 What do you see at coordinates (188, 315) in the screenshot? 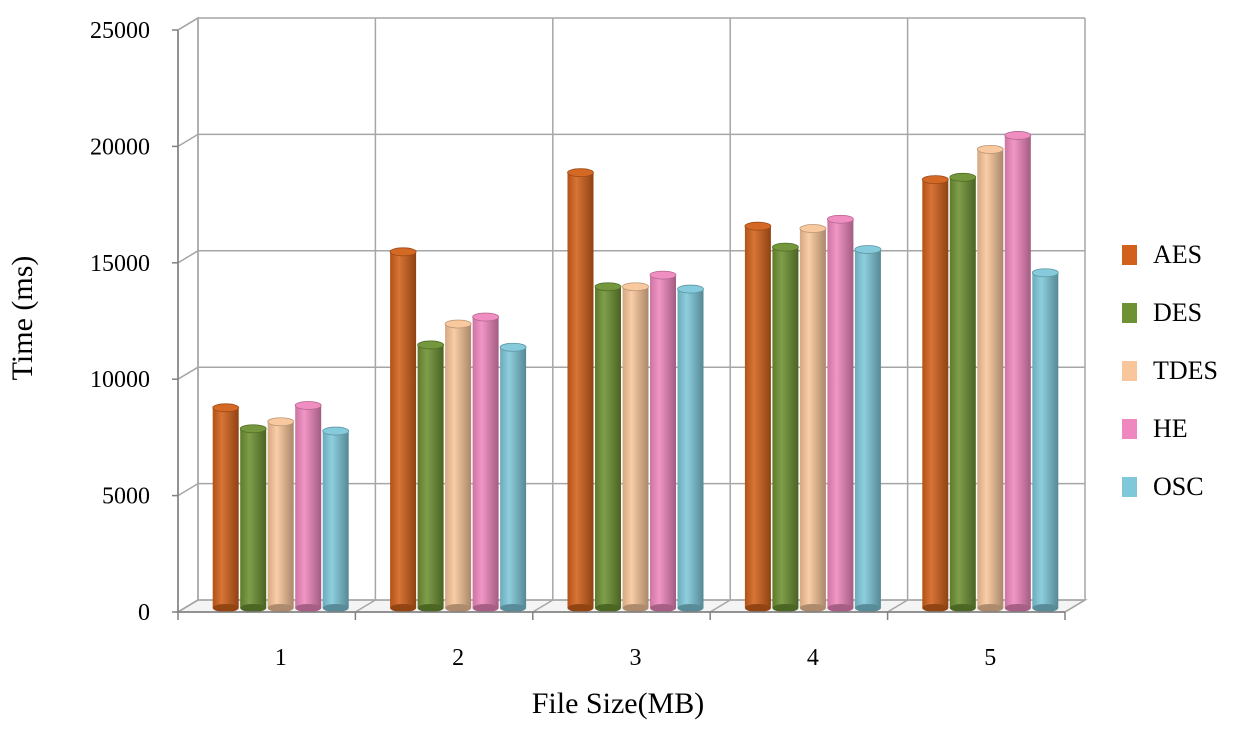
I see `side-wall` at bounding box center [188, 315].